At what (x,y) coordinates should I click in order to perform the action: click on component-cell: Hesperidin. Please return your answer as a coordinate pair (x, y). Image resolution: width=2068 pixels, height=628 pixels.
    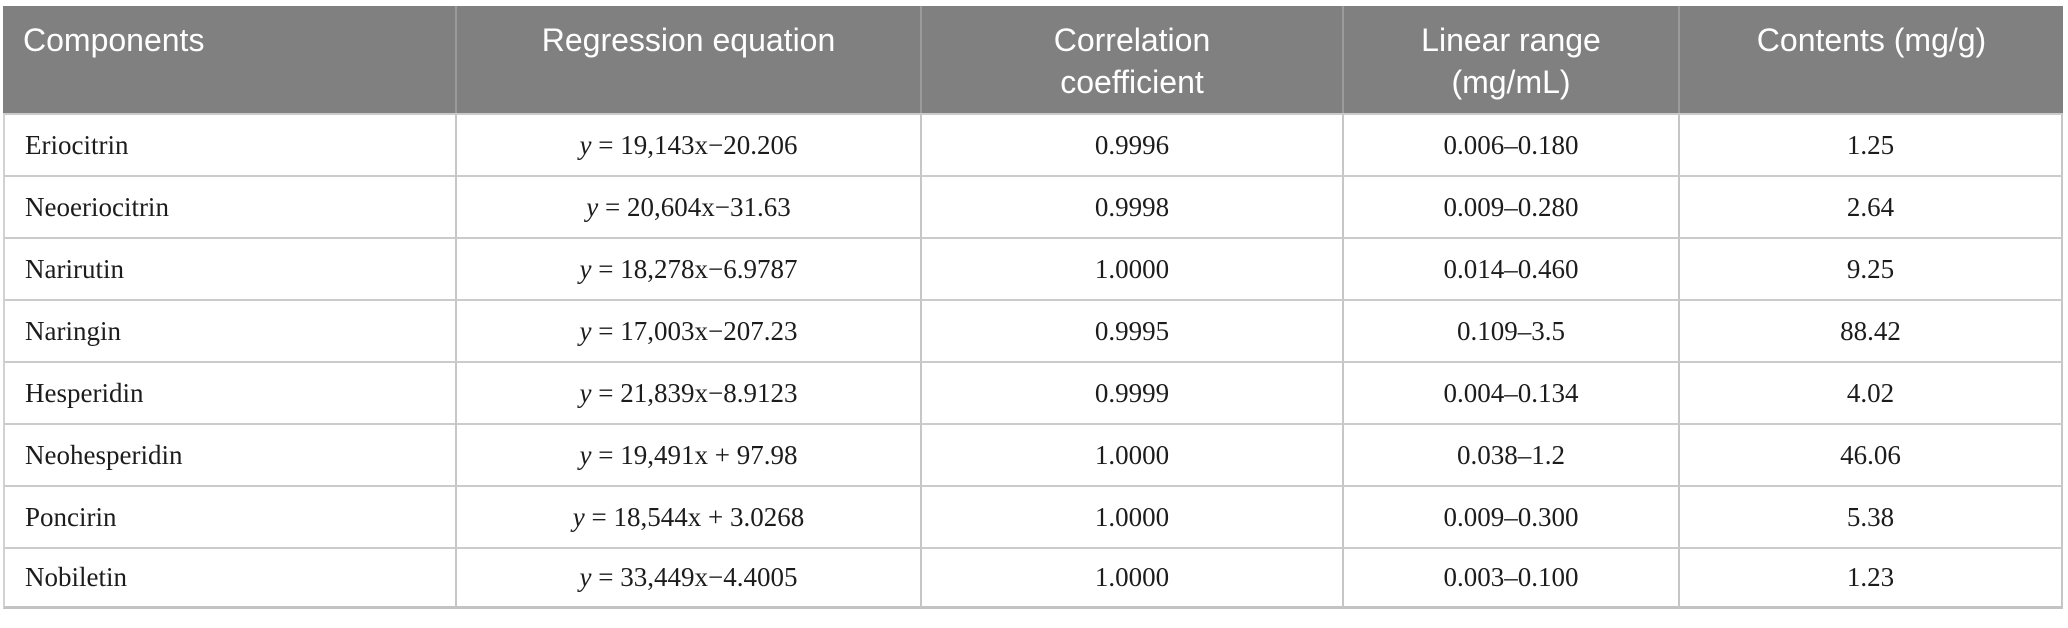
    Looking at the image, I should click on (229, 392).